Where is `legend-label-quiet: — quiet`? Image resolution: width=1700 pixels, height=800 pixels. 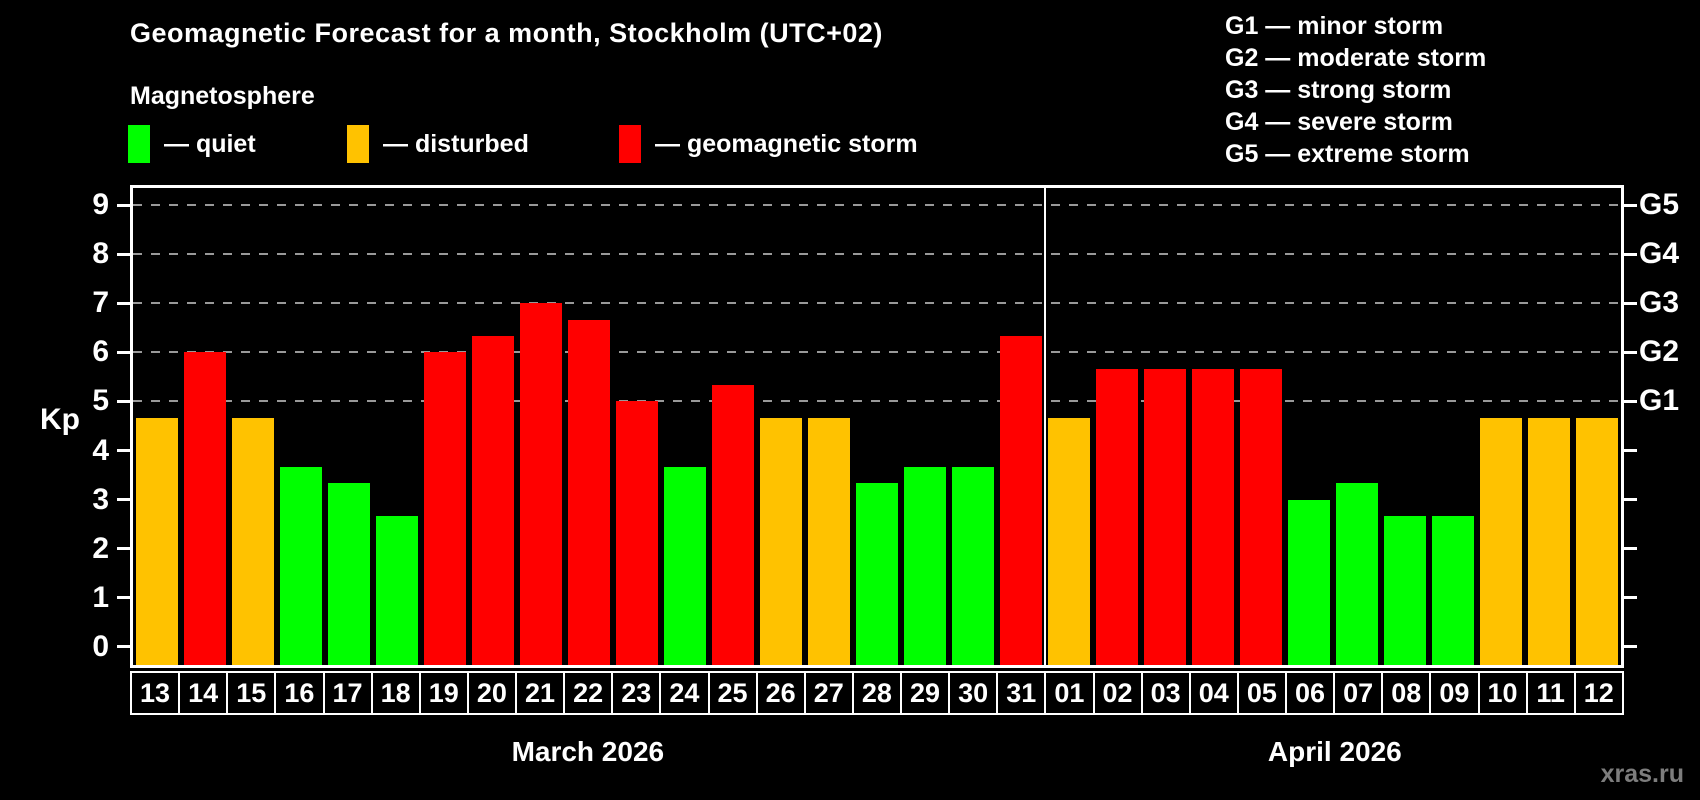
legend-label-quiet: — quiet is located at coordinates (210, 143).